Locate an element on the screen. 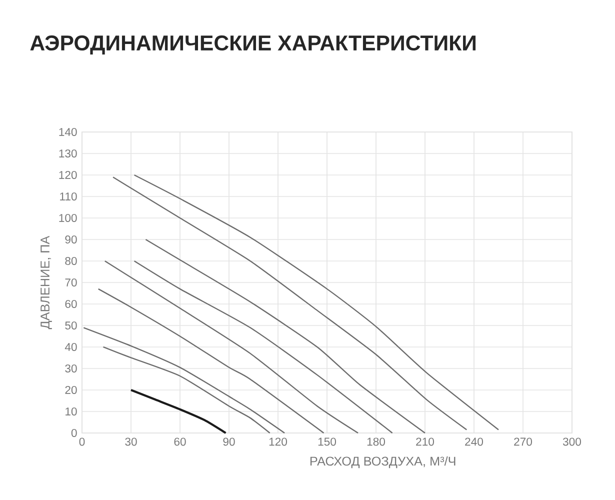  x-tick-label: 300 is located at coordinates (571, 442).